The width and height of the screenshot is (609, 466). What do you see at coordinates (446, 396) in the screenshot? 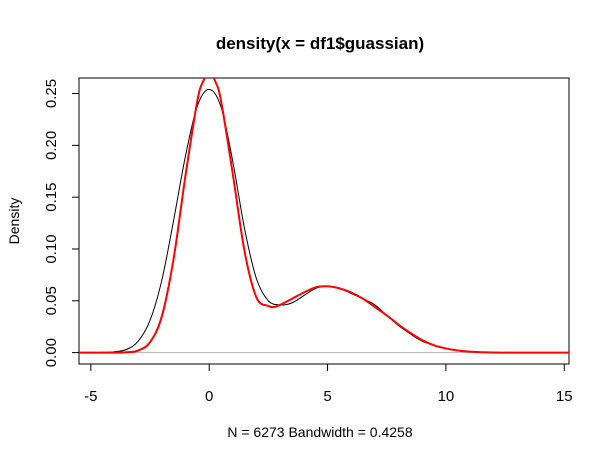
I see `x-tick-label: 10` at bounding box center [446, 396].